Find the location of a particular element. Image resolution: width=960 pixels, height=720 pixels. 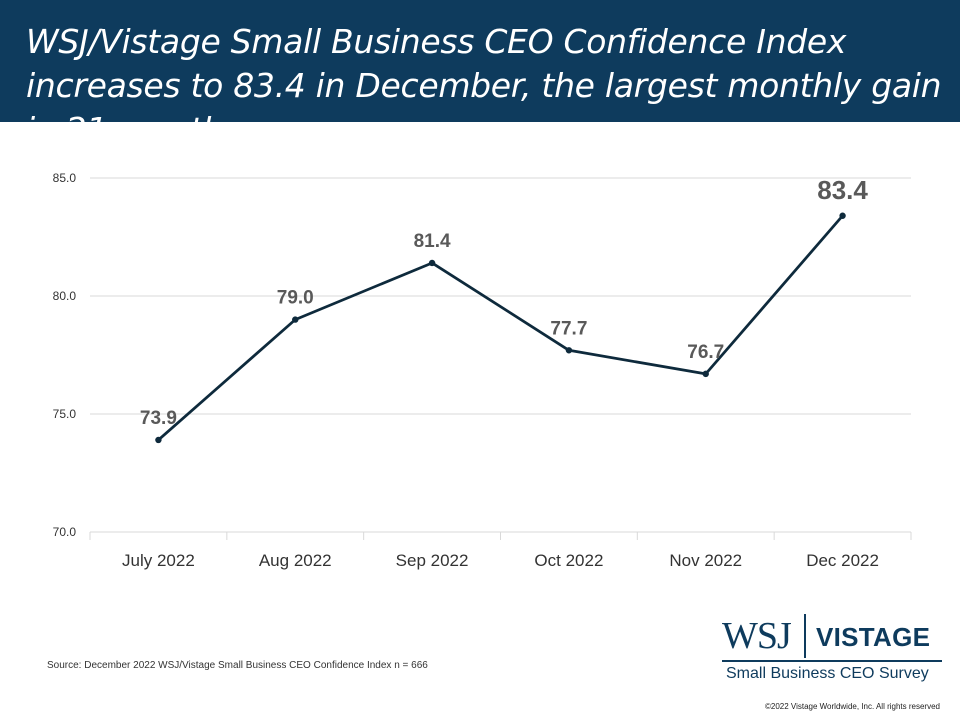

data-label: 77.7 is located at coordinates (568, 328).